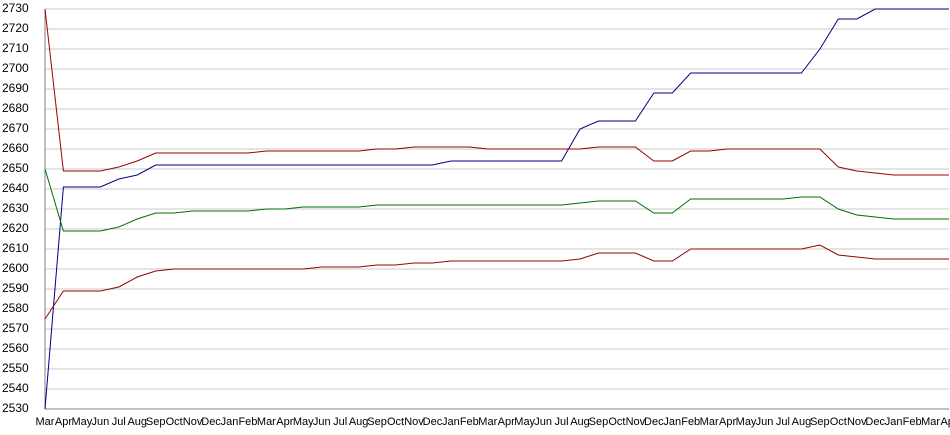  I want to click on y-tick-label: 2630, so click(15, 208).